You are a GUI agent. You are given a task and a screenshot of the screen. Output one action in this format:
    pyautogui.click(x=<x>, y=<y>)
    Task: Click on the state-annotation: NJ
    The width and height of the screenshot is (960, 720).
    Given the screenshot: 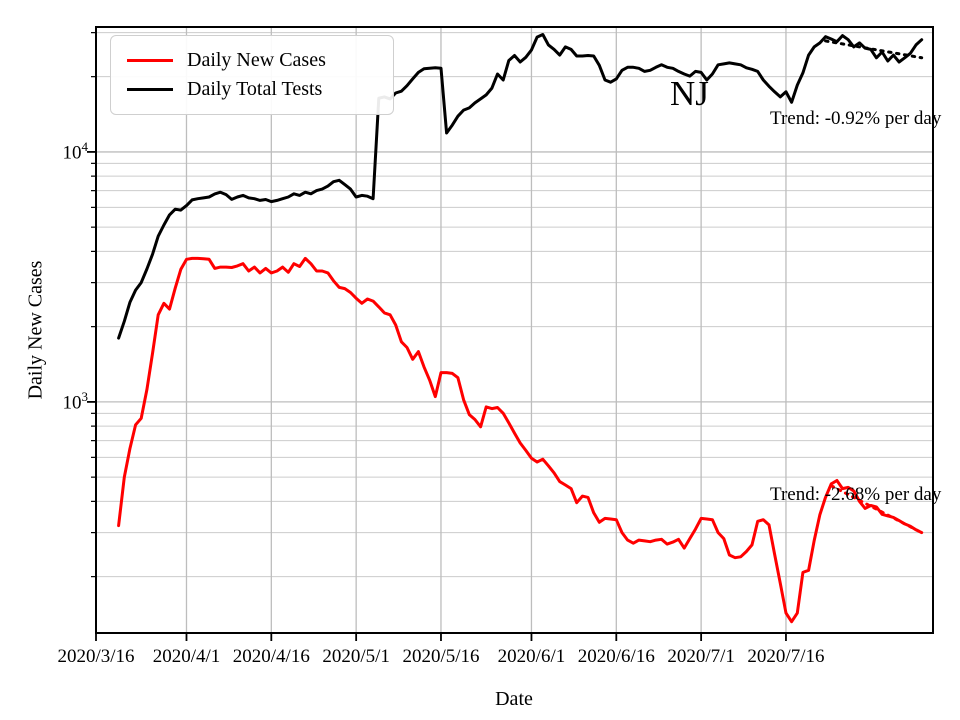 What is the action you would take?
    pyautogui.click(x=689, y=93)
    